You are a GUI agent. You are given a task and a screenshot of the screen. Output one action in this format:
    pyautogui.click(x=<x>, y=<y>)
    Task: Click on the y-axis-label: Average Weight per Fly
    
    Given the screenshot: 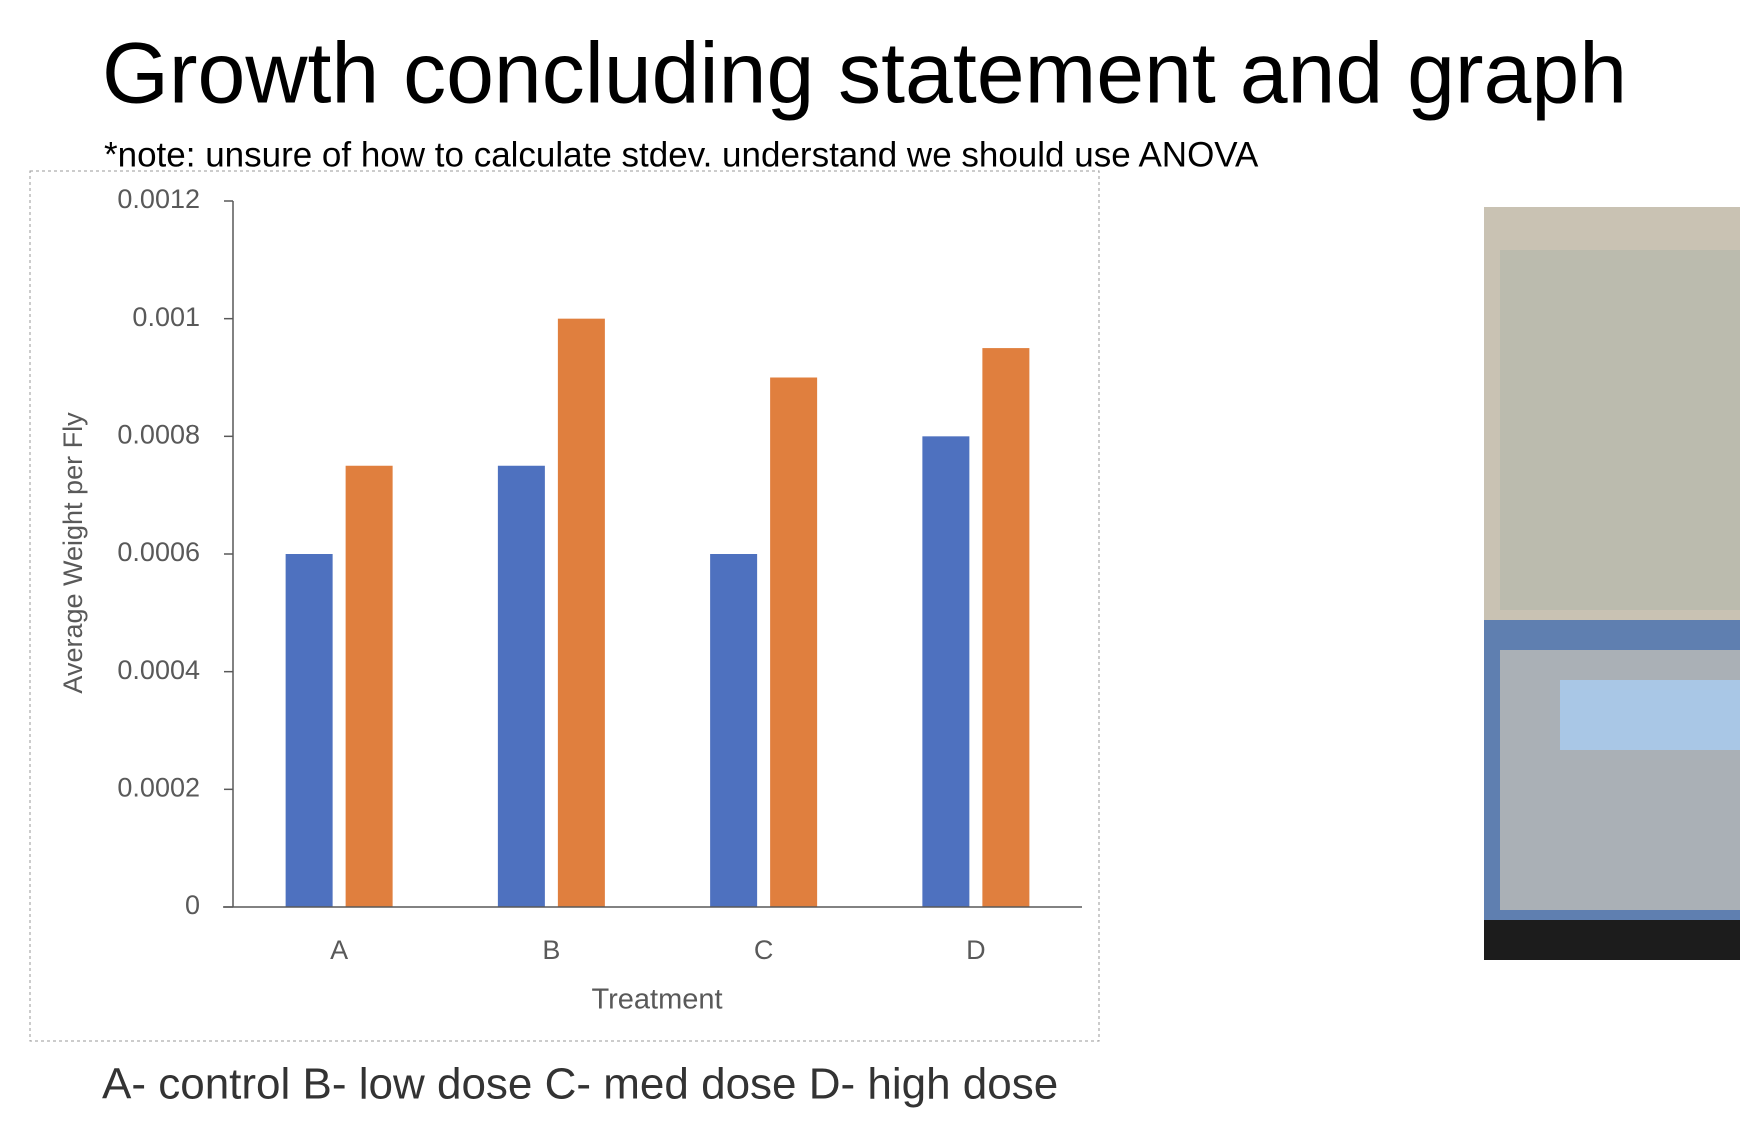 What is the action you would take?
    pyautogui.click(x=73, y=553)
    